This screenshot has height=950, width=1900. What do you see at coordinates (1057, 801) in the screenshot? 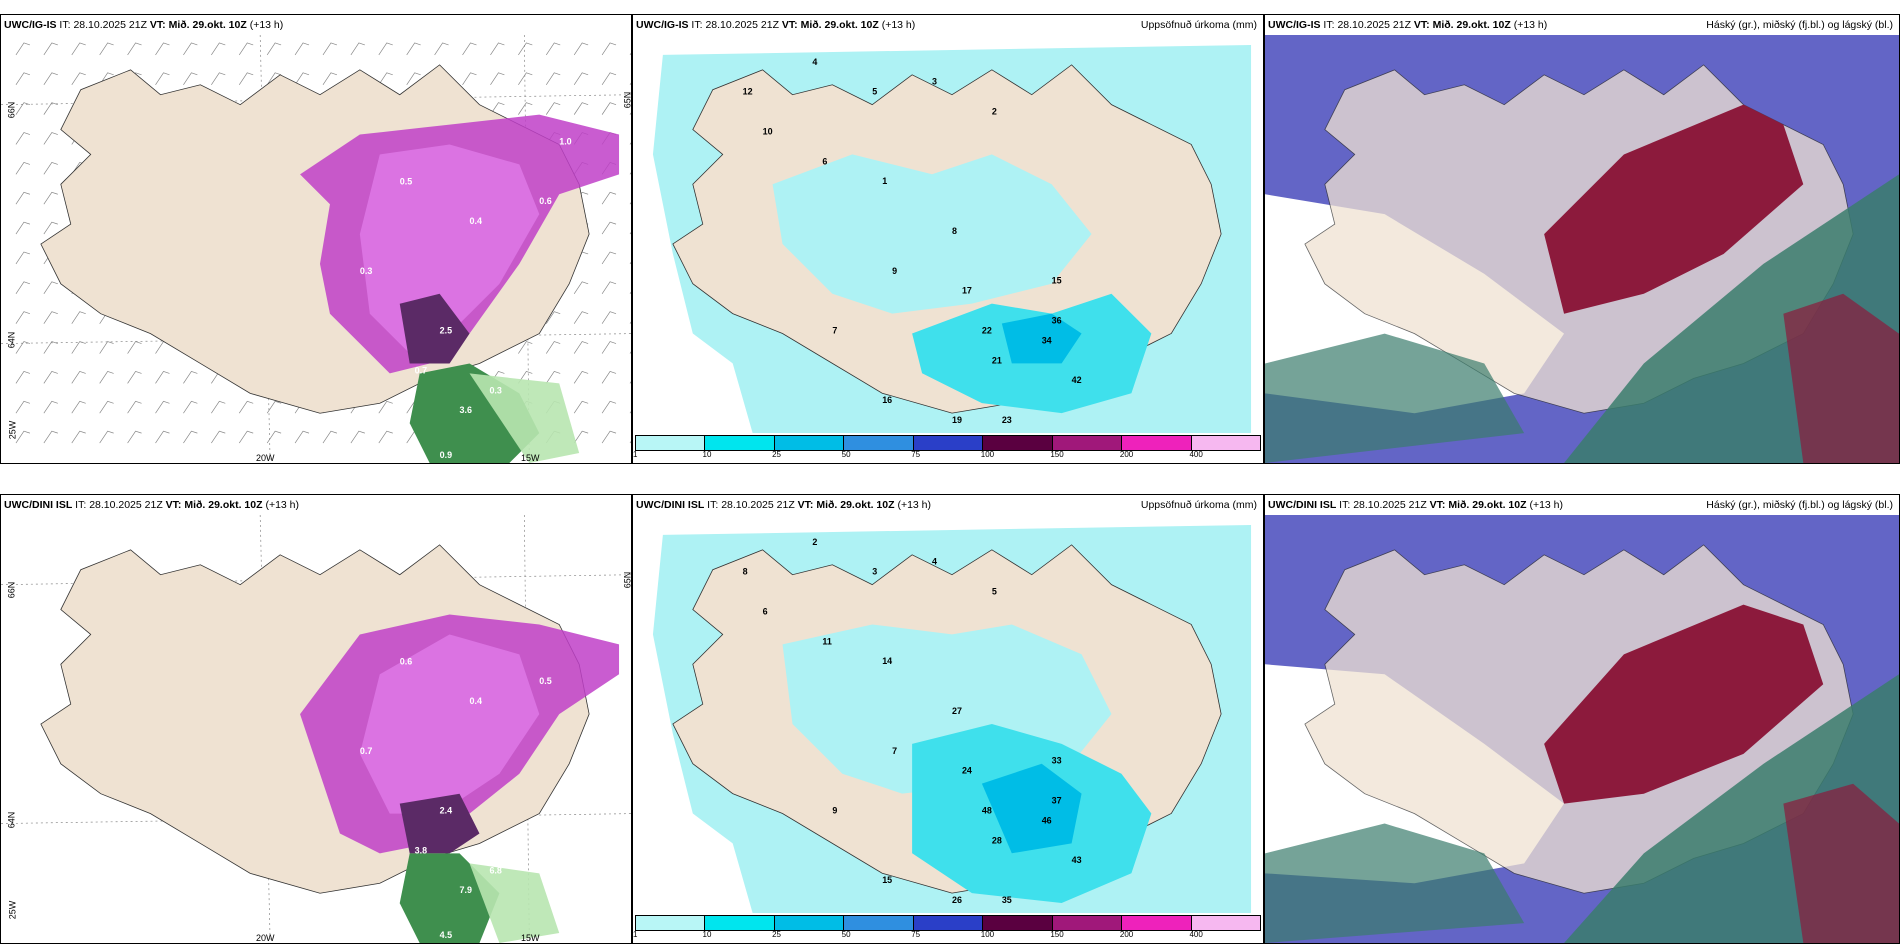
I see `map-value-label: 37` at bounding box center [1057, 801].